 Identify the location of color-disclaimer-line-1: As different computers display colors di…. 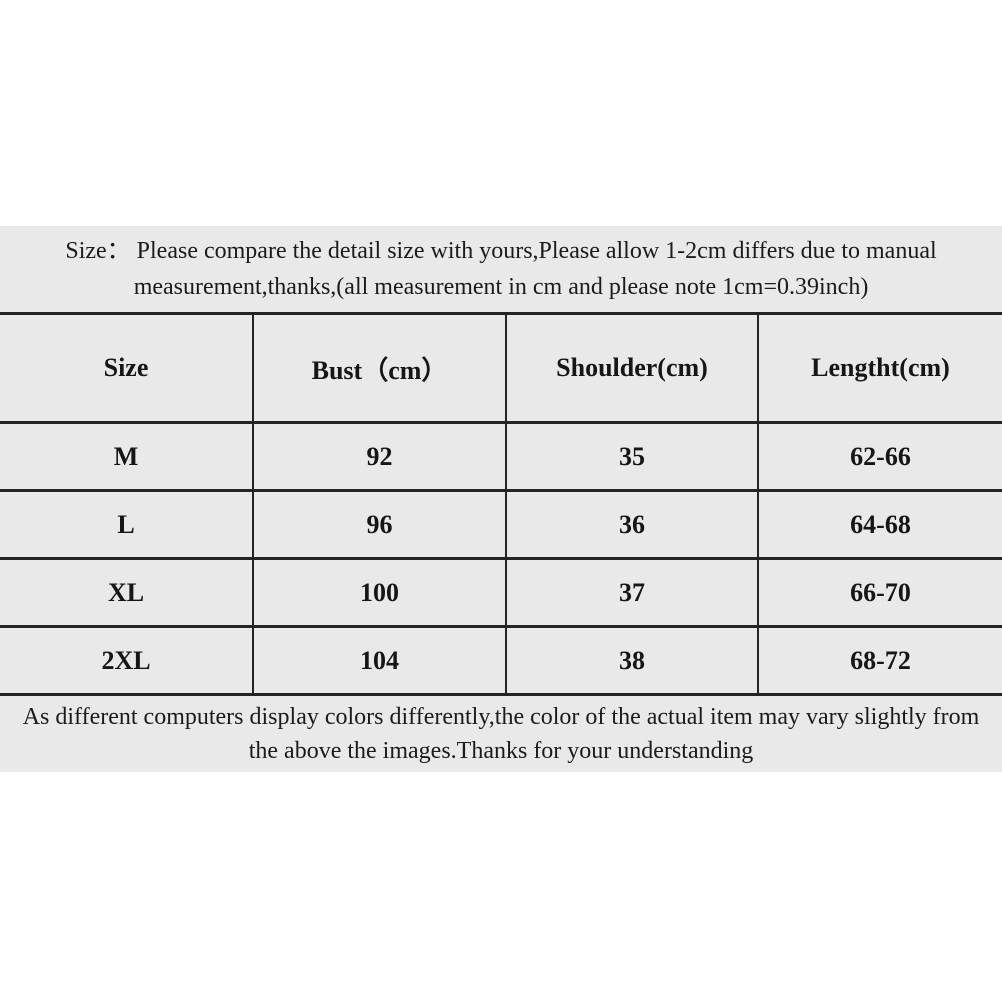
(501, 717).